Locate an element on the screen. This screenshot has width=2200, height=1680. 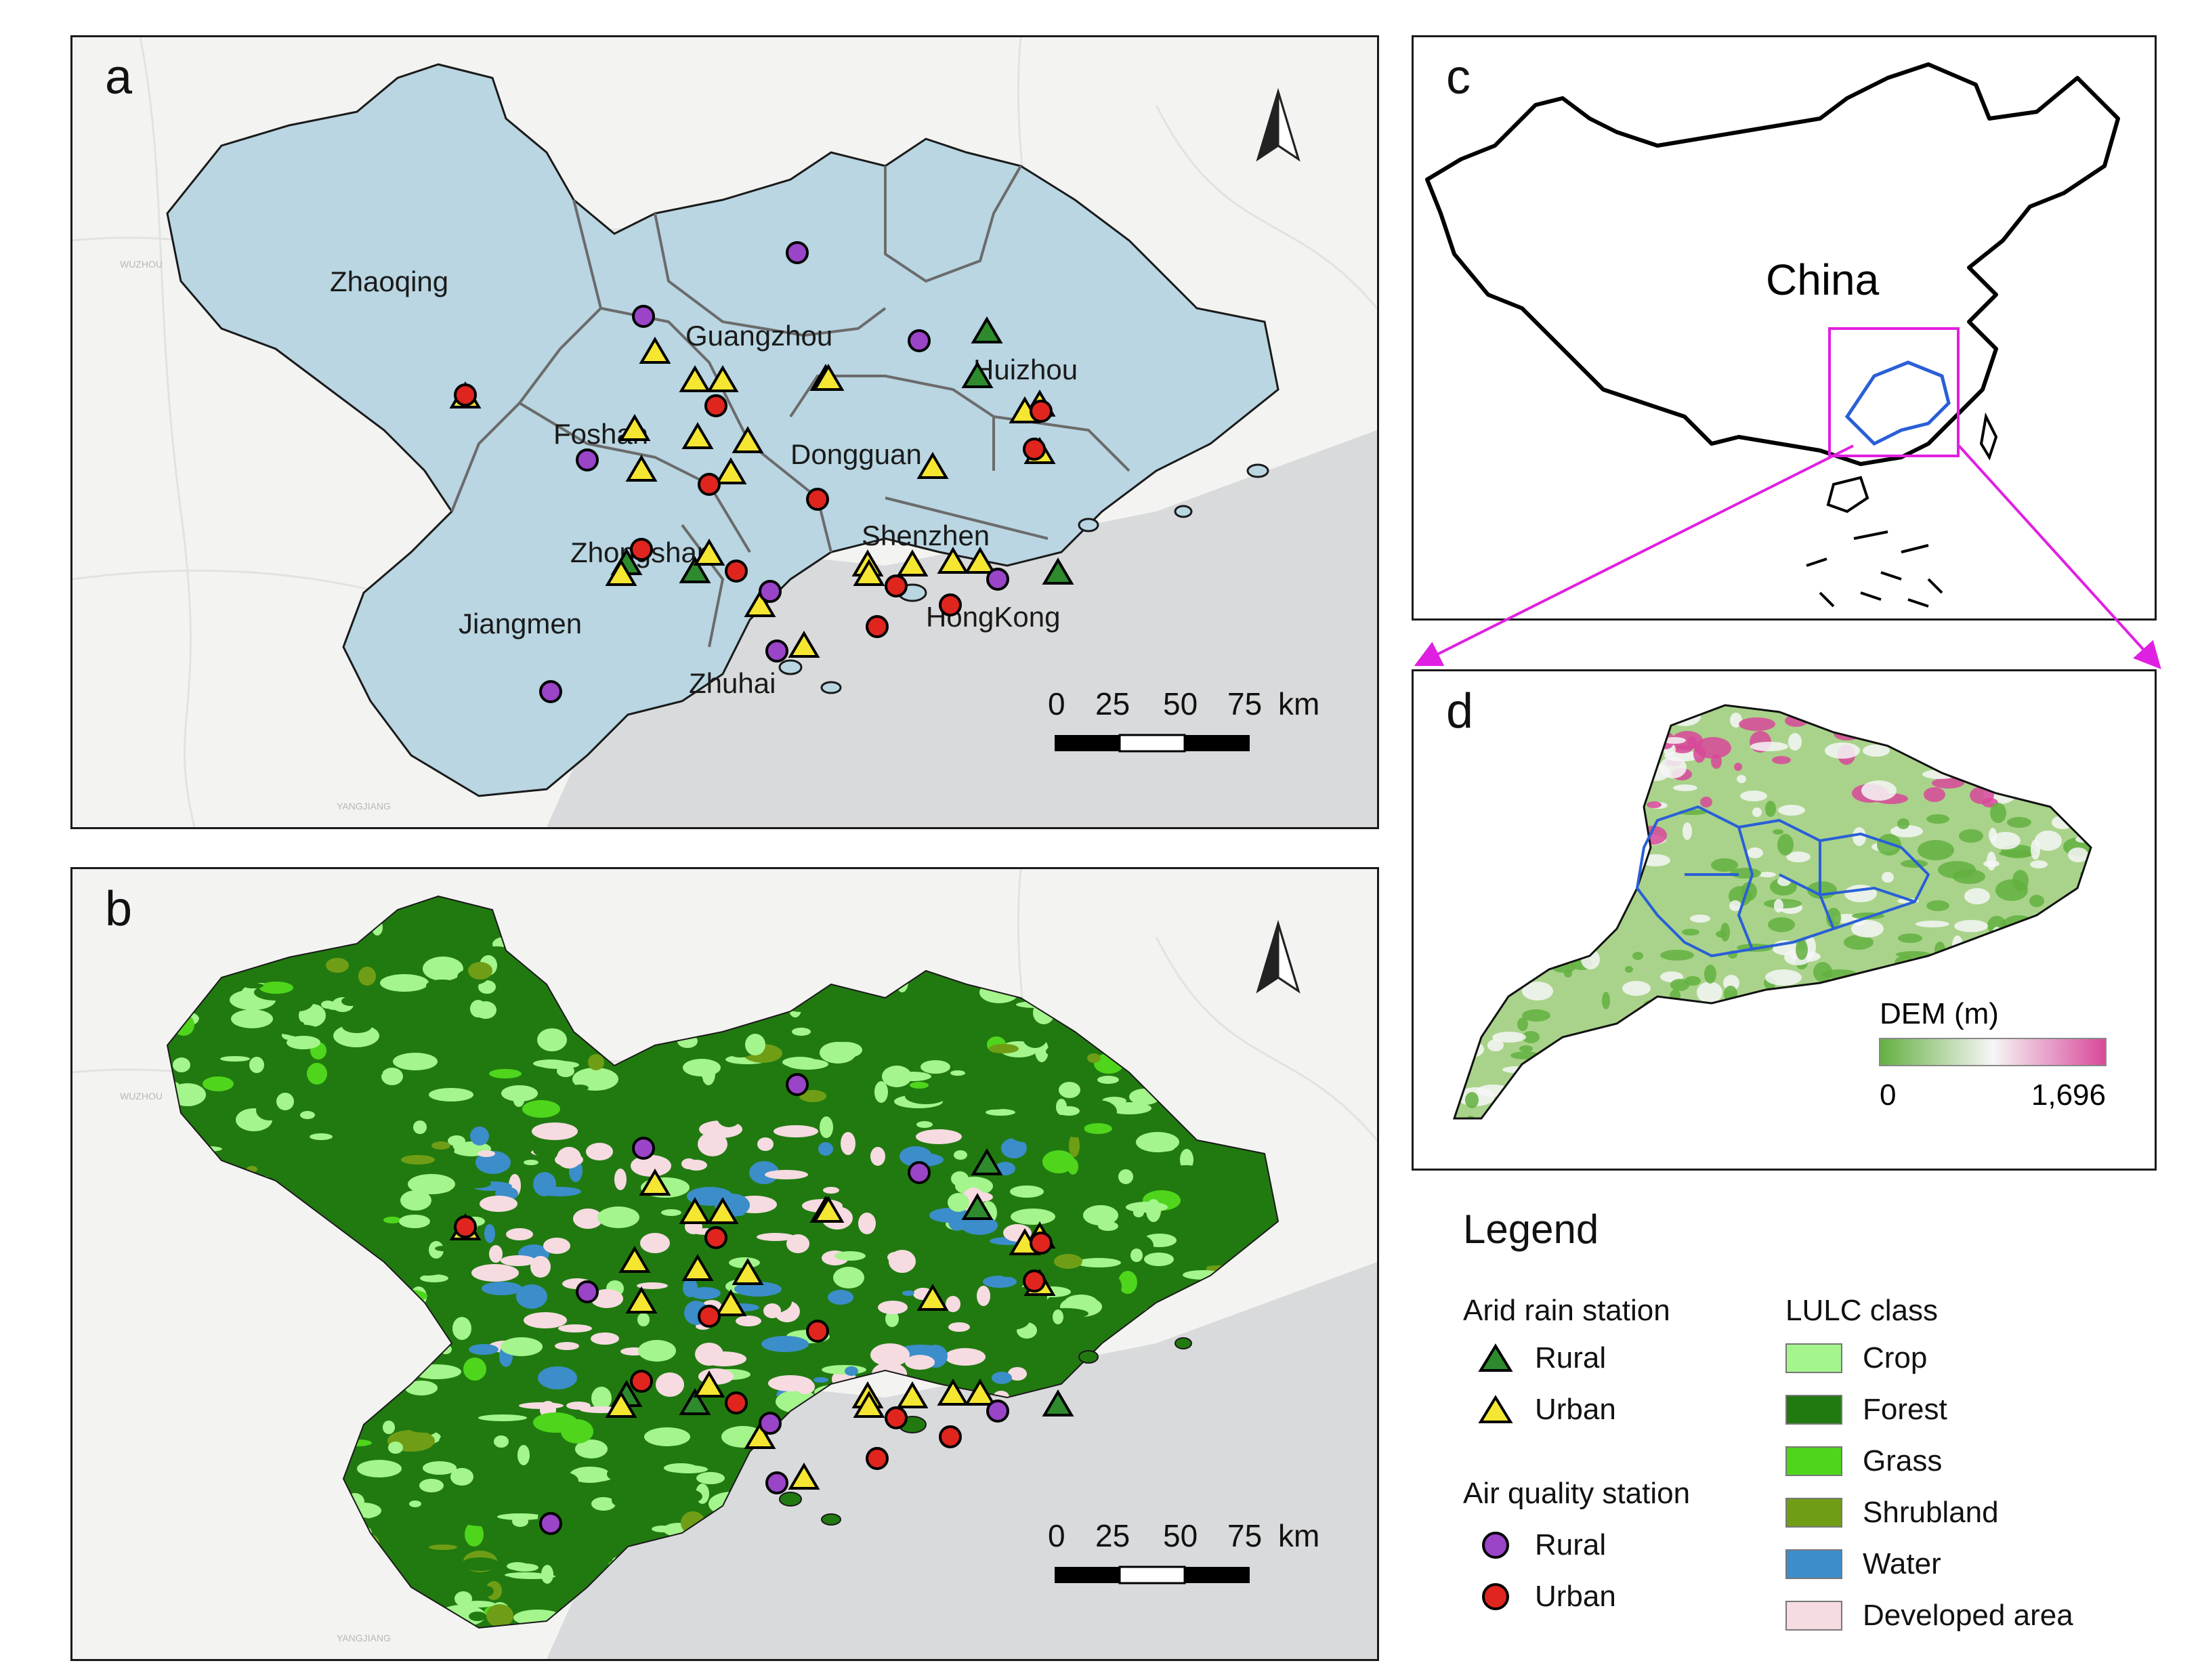
islands is located at coordinates (1023, 578).